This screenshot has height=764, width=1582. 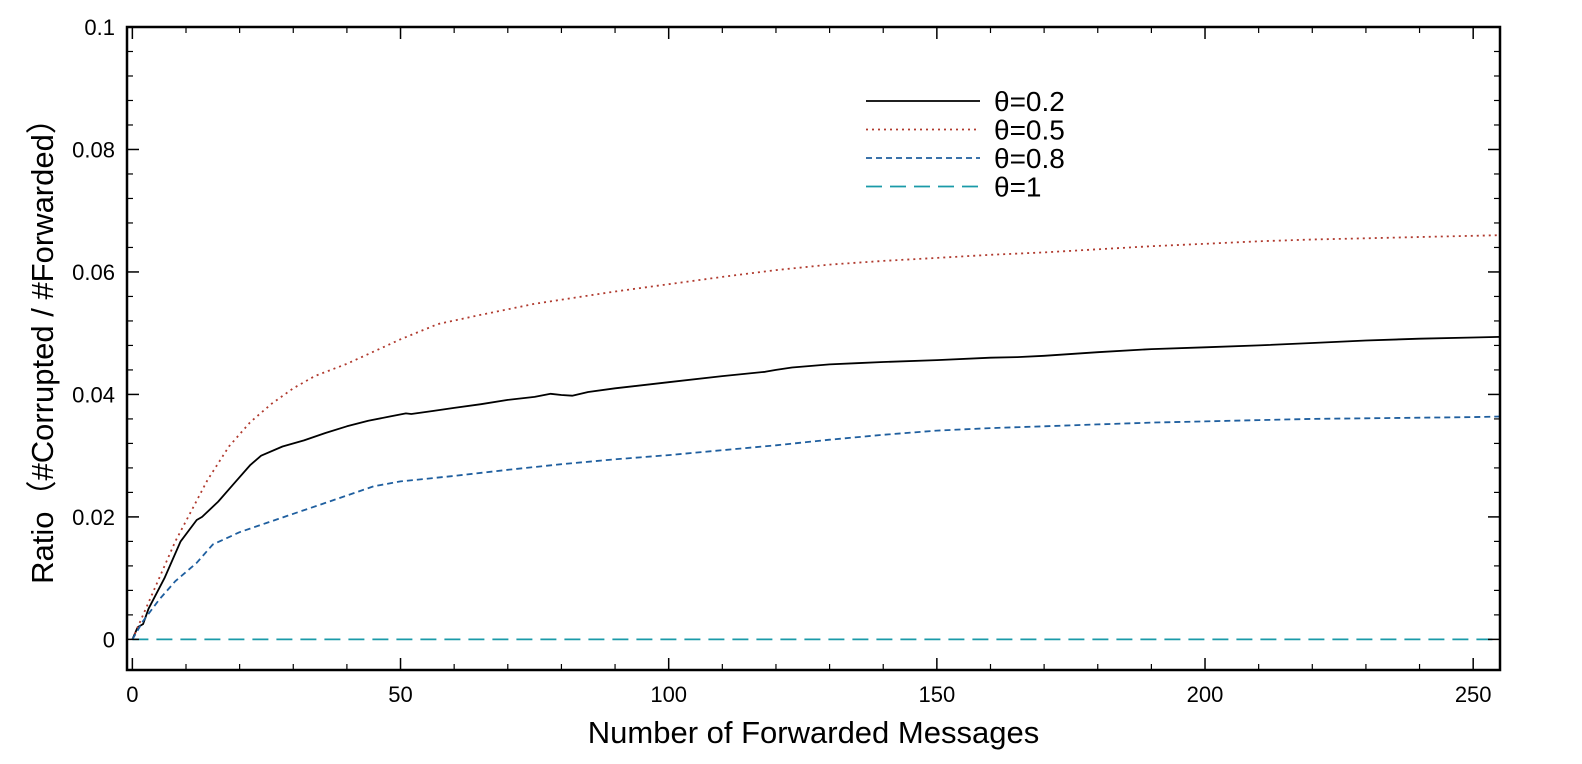 What do you see at coordinates (93, 272) in the screenshot?
I see `y-tick-label: 0.06` at bounding box center [93, 272].